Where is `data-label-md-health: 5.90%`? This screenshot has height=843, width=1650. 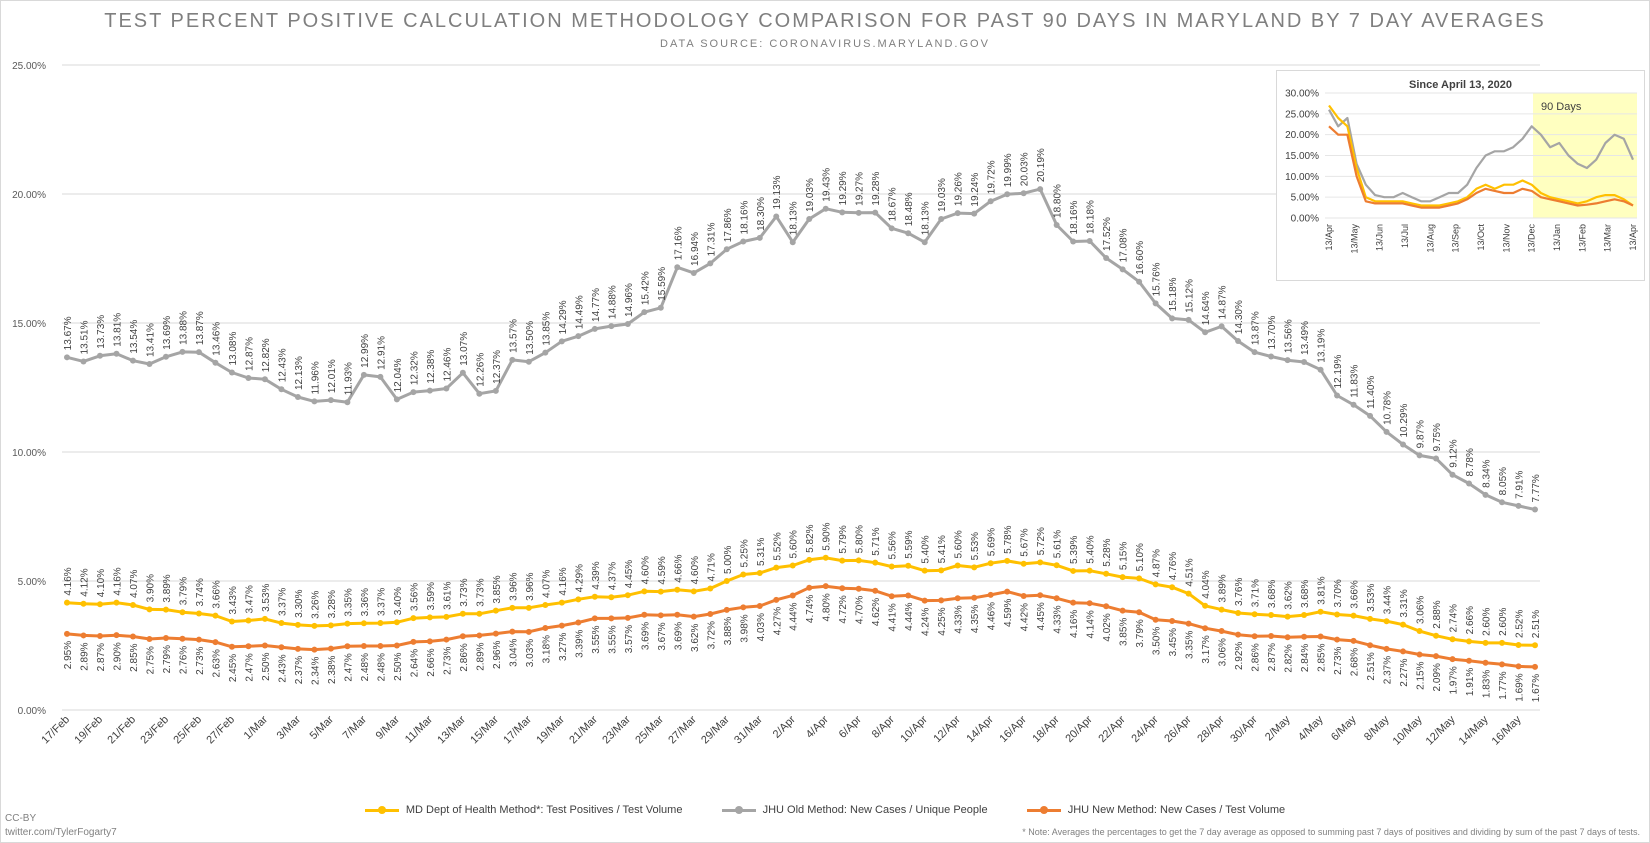 data-label-md-health: 5.90% is located at coordinates (827, 536).